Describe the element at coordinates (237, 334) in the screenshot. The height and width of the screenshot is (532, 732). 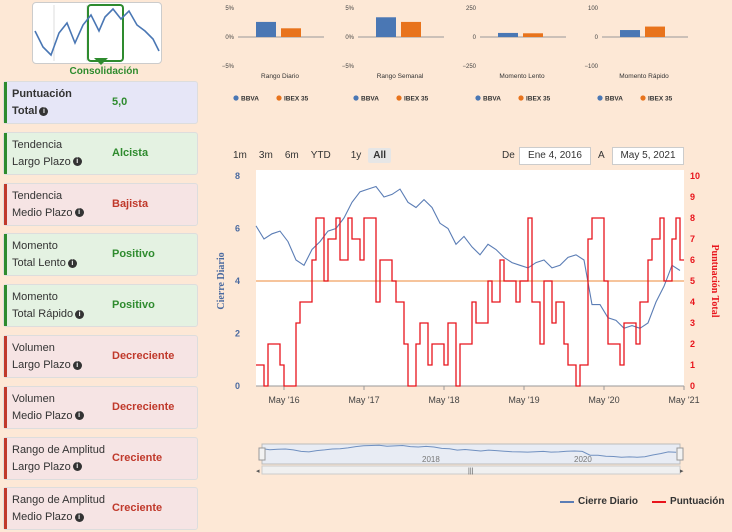
I see `left-axis-tick: 2` at that location.